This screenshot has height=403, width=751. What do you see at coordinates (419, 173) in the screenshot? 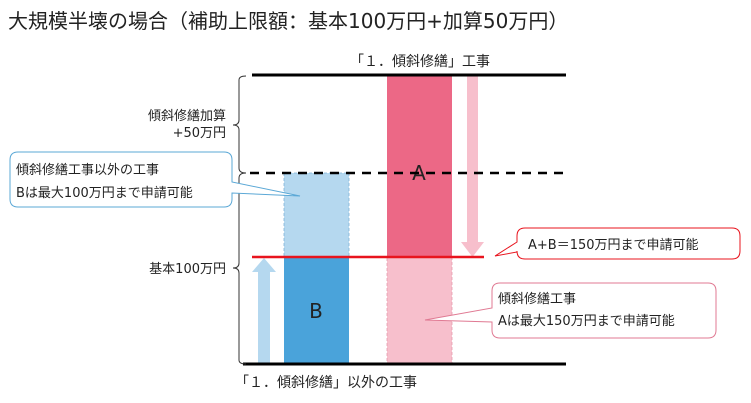
I see `bar-a-label: A` at bounding box center [419, 173].